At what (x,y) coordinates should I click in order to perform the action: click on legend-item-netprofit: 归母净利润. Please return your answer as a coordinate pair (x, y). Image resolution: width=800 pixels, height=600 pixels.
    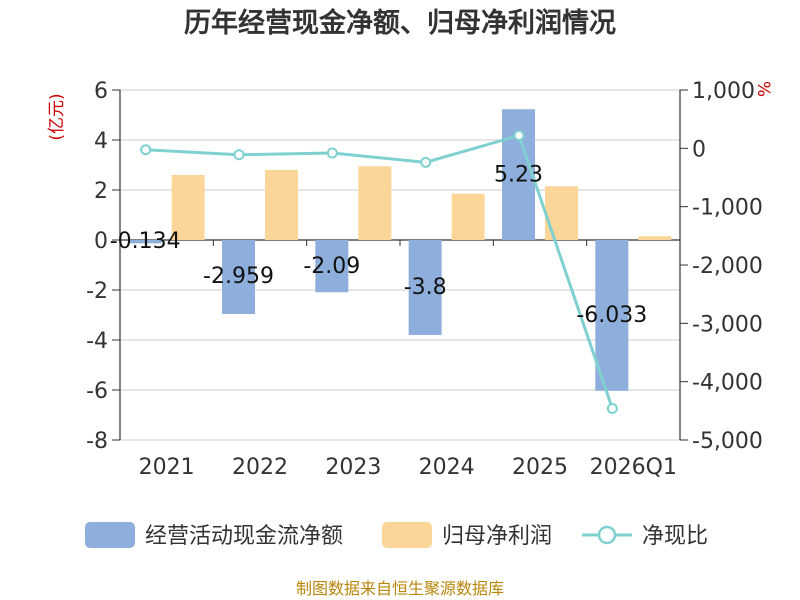
    Looking at the image, I should click on (467, 535).